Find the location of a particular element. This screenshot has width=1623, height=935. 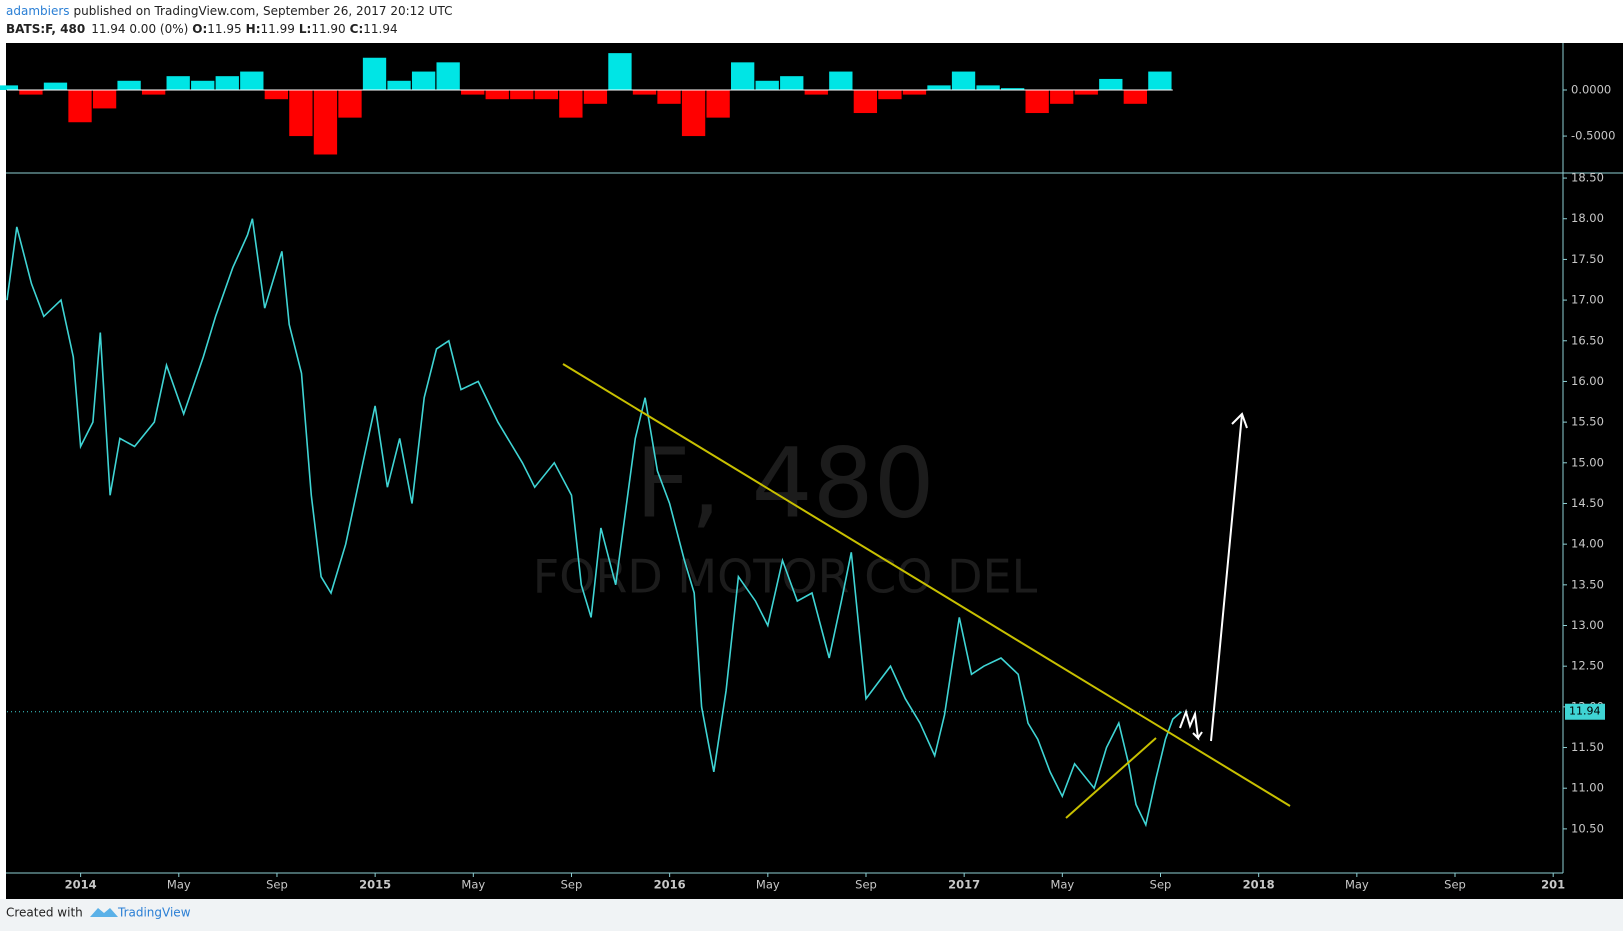

ohlc-value: 11.95 is located at coordinates (224, 29).